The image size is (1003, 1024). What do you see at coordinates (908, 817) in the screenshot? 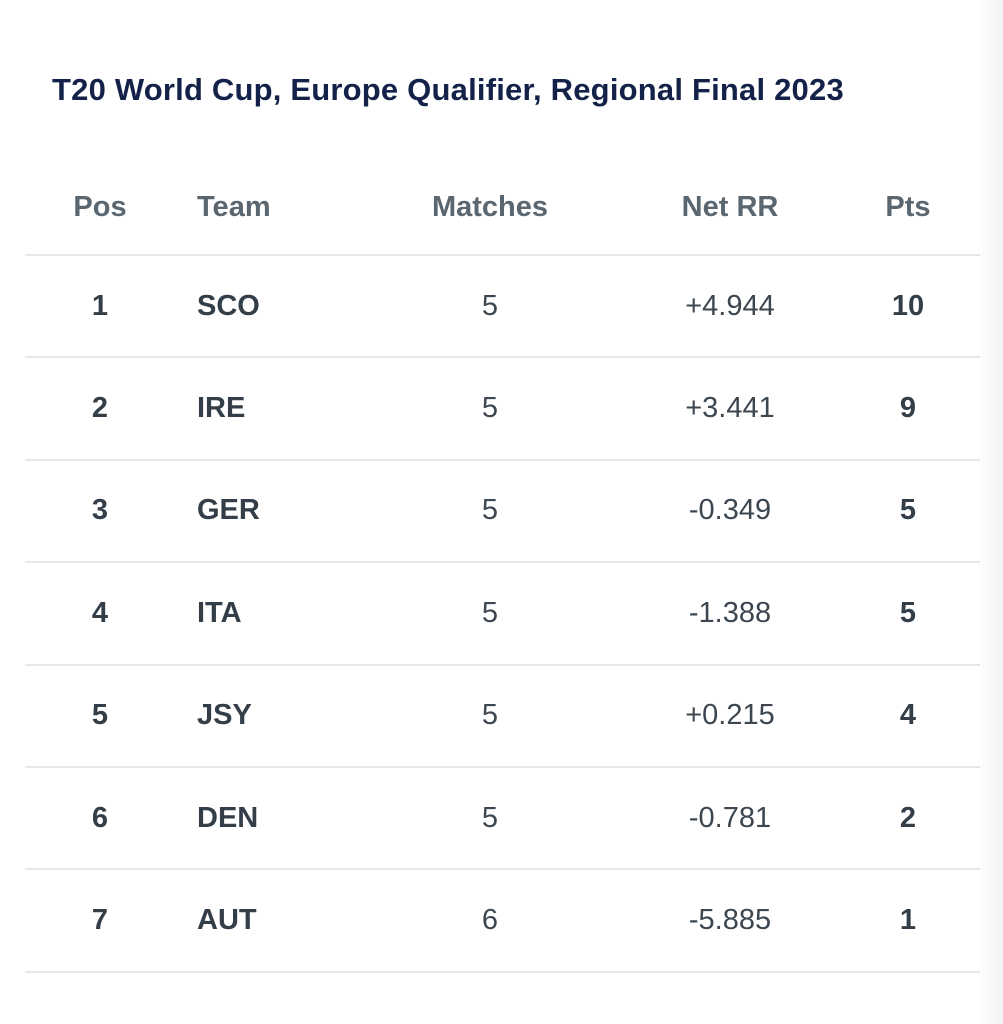
I see `pts-cell: 2` at bounding box center [908, 817].